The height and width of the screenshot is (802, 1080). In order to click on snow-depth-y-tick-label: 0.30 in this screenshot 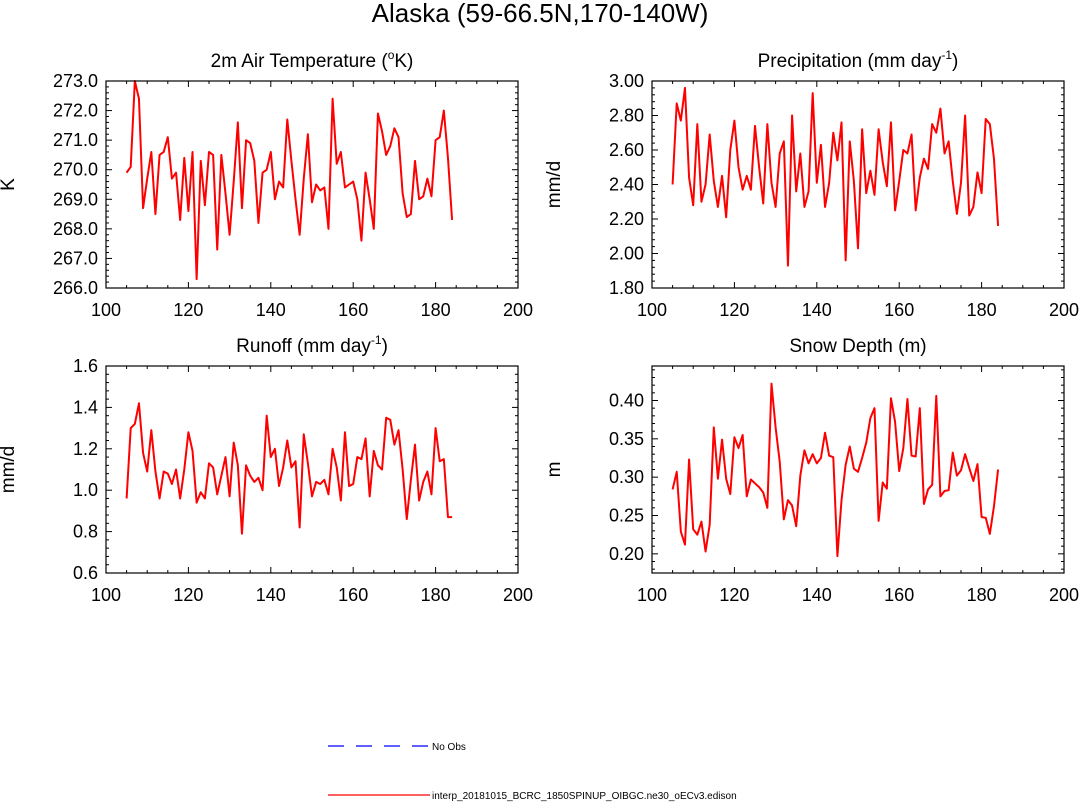, I will do `click(626, 477)`.